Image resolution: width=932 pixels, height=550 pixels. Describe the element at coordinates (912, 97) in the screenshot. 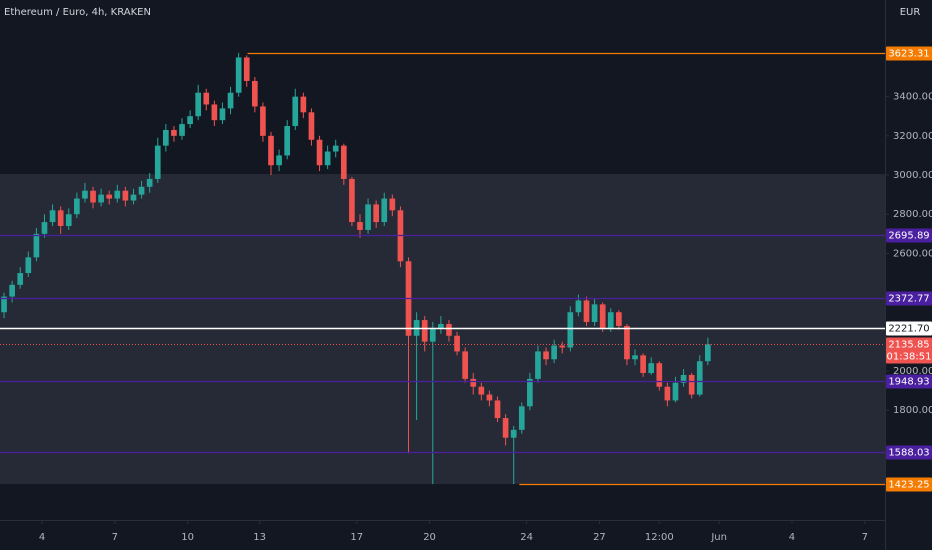

I see `y-tick-label: 3400.00` at that location.